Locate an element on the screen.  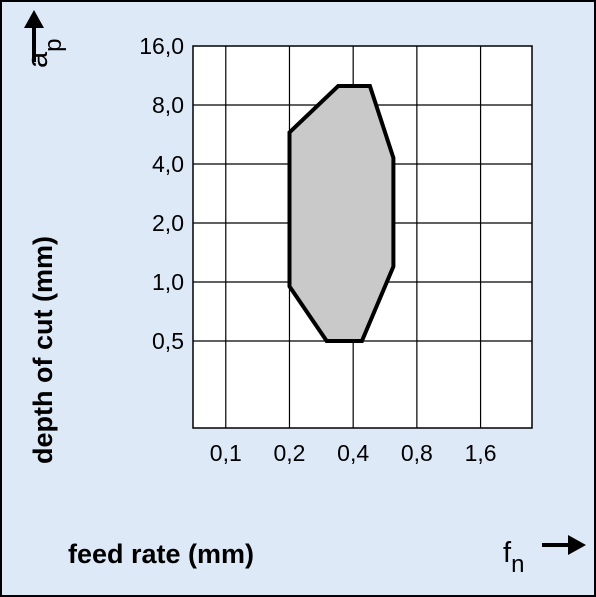
x-tick-label: 0,8 is located at coordinates (417, 453).